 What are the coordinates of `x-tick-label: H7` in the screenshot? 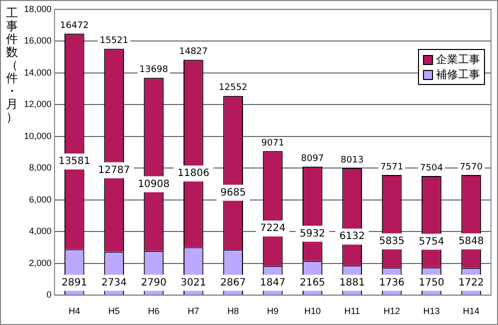 It's located at (194, 311).